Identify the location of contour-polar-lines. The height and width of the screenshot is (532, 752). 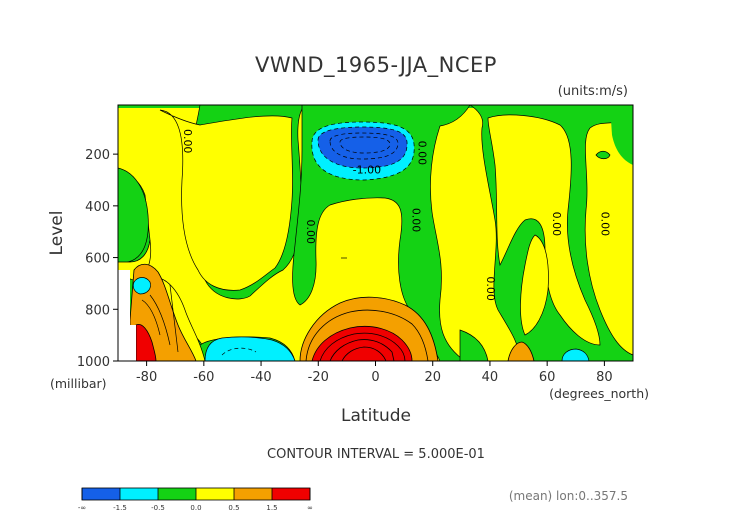
(160, 318).